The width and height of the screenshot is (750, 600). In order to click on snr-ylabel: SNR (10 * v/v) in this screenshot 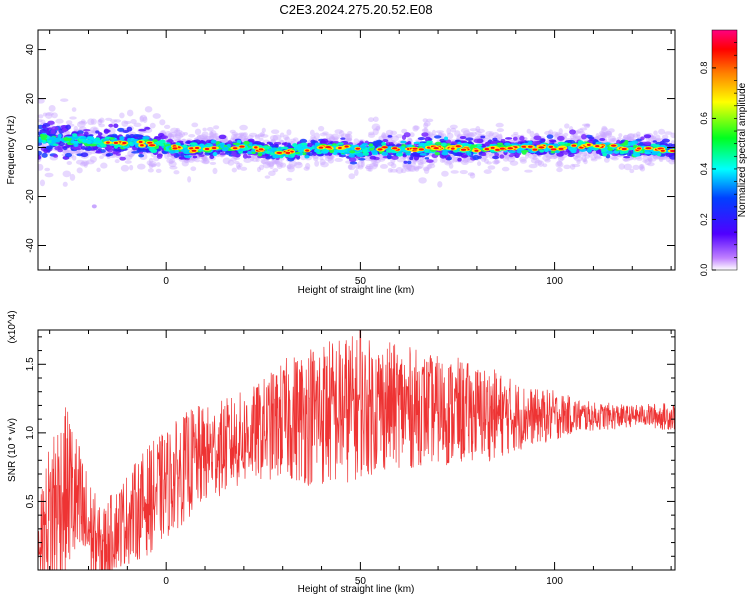, I will do `click(12, 450)`.